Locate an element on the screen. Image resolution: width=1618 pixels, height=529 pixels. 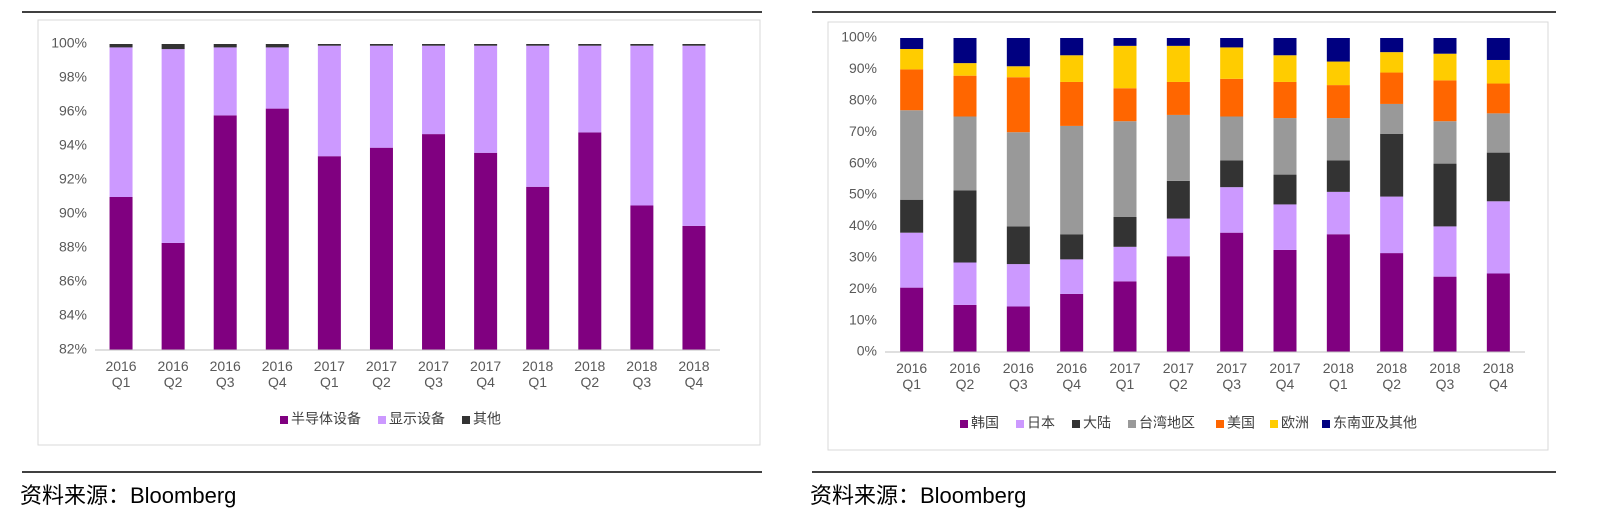
y-tick-label: 82% is located at coordinates (73, 349).